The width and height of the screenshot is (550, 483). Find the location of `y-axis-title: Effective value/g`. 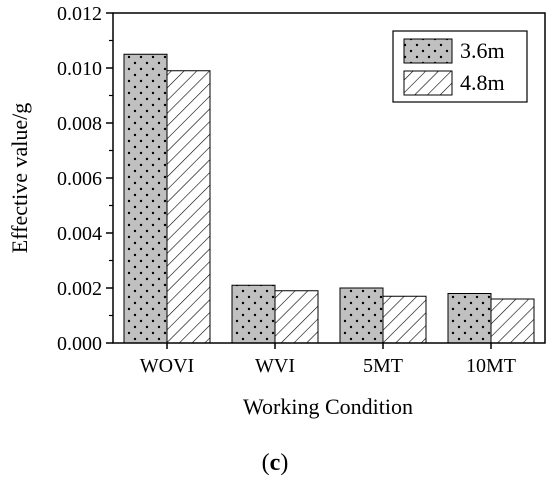

y-axis-title: Effective value/g is located at coordinates (19, 178).